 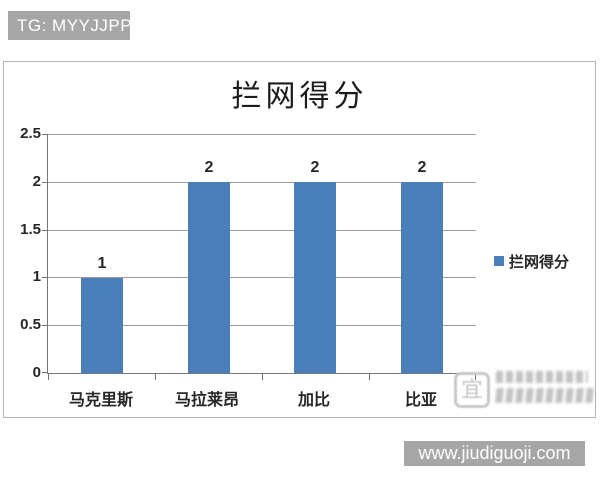 I want to click on legend-label: 拦网得分, so click(x=539, y=262).